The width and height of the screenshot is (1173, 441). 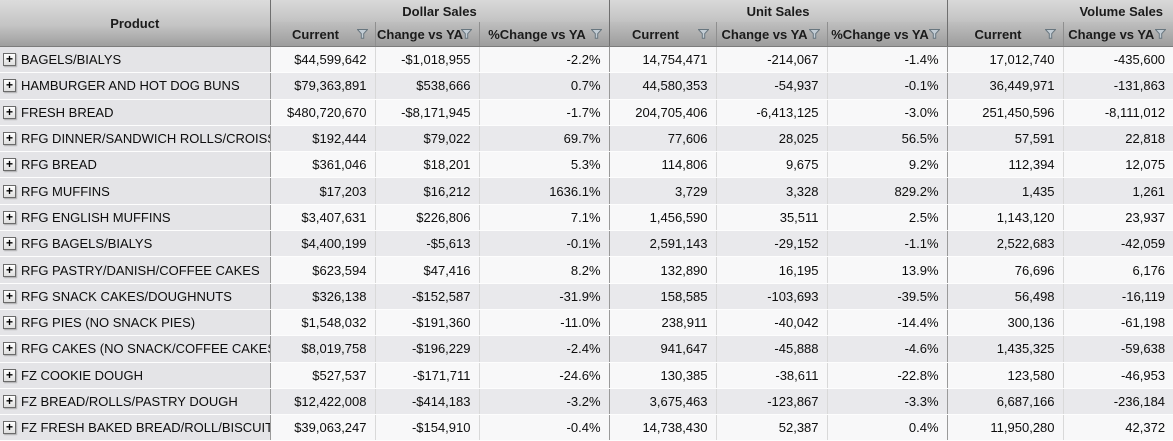 What do you see at coordinates (887, 402) in the screenshot?
I see `unit-pct-change-cell: -3.3%` at bounding box center [887, 402].